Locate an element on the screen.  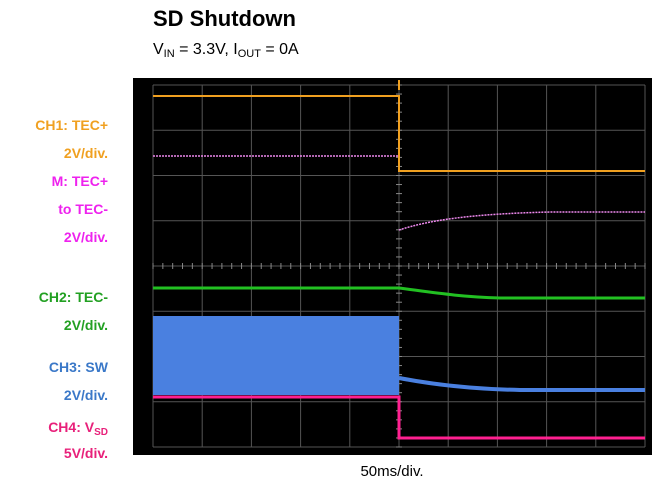
channel-label: CH4: VSD is located at coordinates (78, 428).